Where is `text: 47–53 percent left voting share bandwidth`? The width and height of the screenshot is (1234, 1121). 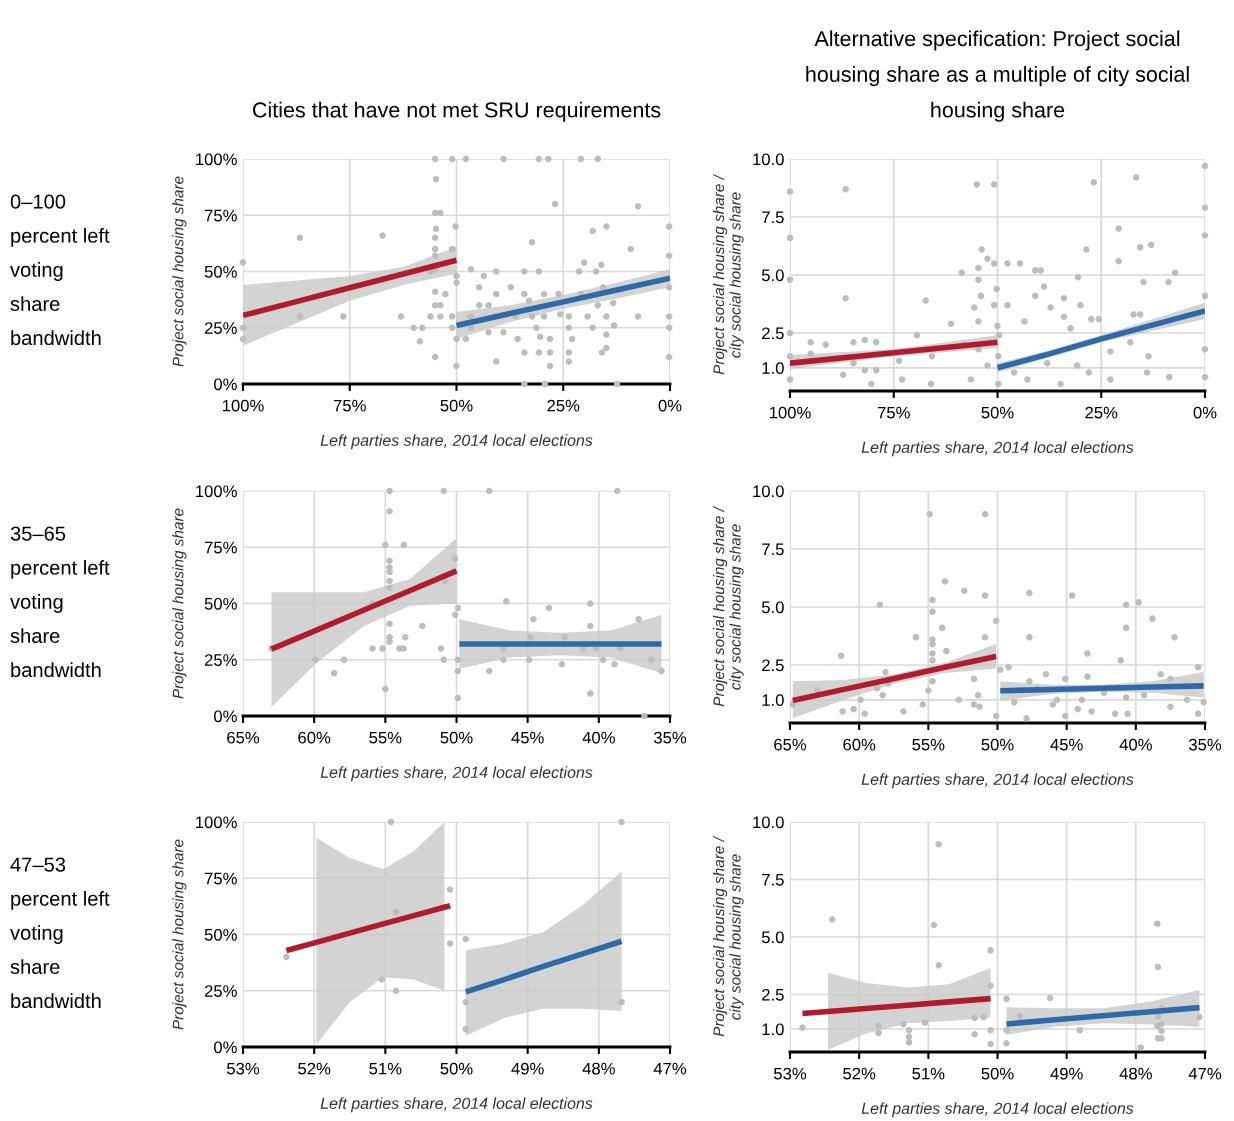
text: 47–53 percent left voting share bandwidth is located at coordinates (60, 933).